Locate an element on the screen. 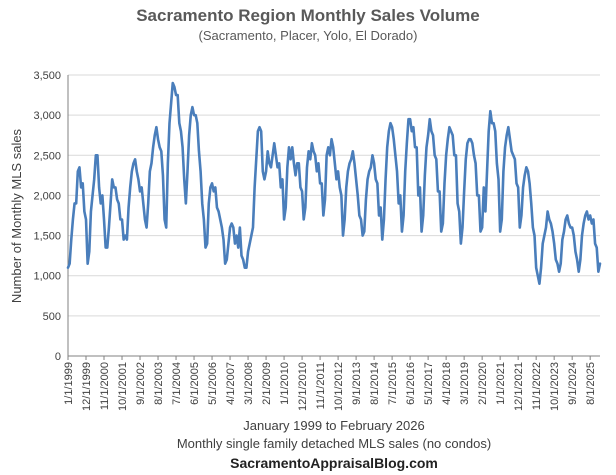 The width and height of the screenshot is (616, 475). x-tick-label: 7/1/2015 is located at coordinates (393, 383).